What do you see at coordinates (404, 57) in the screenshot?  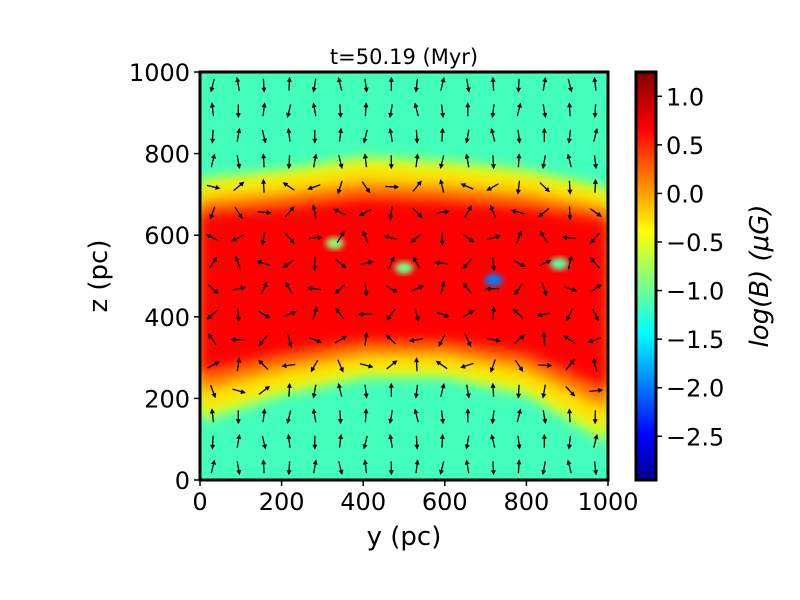 I see `chart-title: t=50.19 (Myr)` at bounding box center [404, 57].